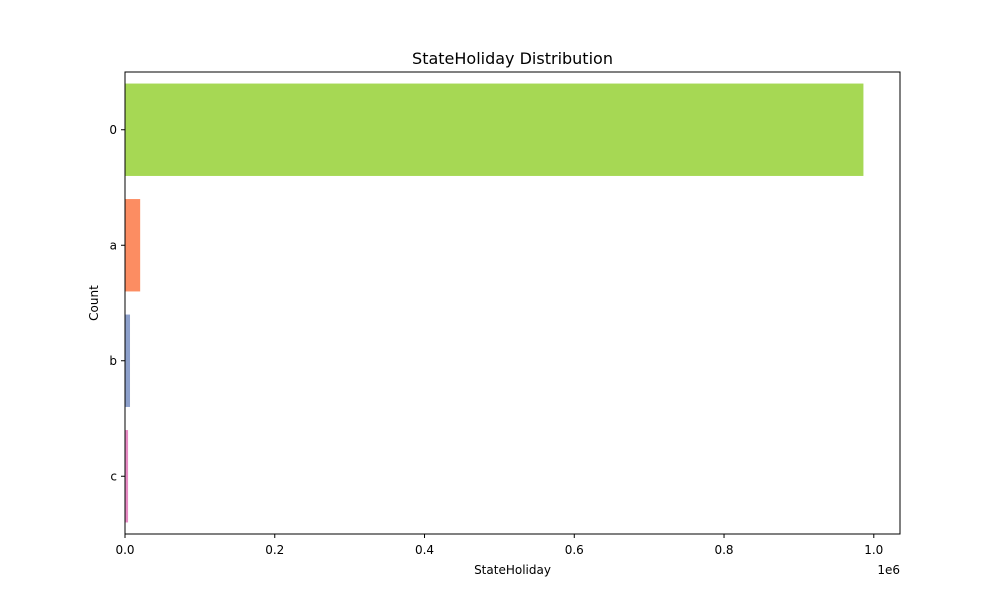 Image resolution: width=1000 pixels, height=604 pixels. What do you see at coordinates (274, 550) in the screenshot?
I see `x-tick-label: 0.2` at bounding box center [274, 550].